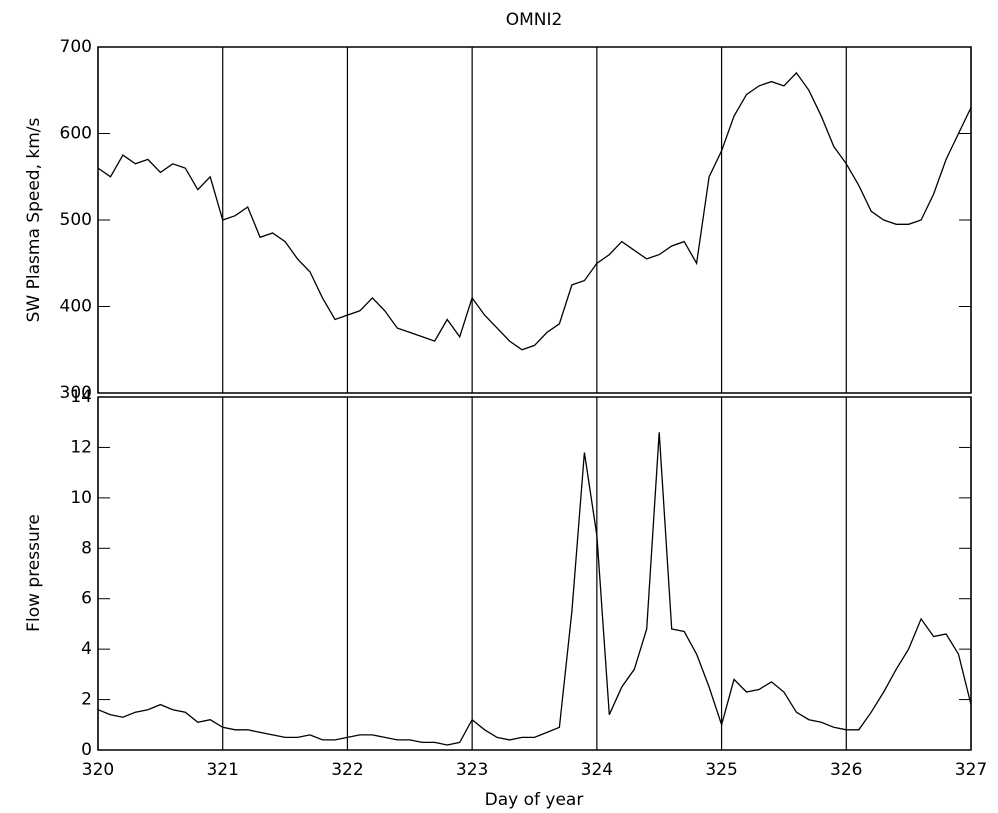  Describe the element at coordinates (86, 700) in the screenshot. I see `y-tick-label: 2` at that location.